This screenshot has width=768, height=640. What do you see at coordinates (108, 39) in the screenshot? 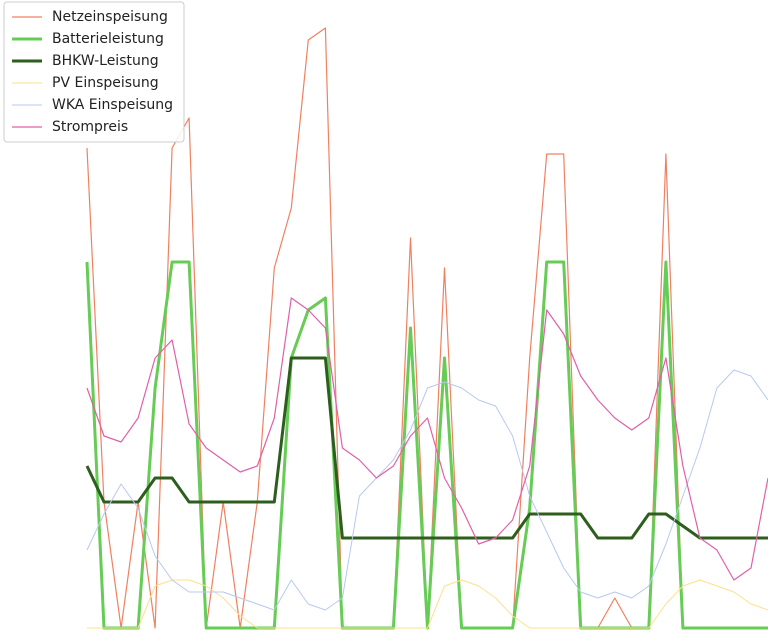
I see `legend-label: Batterieleistung` at bounding box center [108, 39].